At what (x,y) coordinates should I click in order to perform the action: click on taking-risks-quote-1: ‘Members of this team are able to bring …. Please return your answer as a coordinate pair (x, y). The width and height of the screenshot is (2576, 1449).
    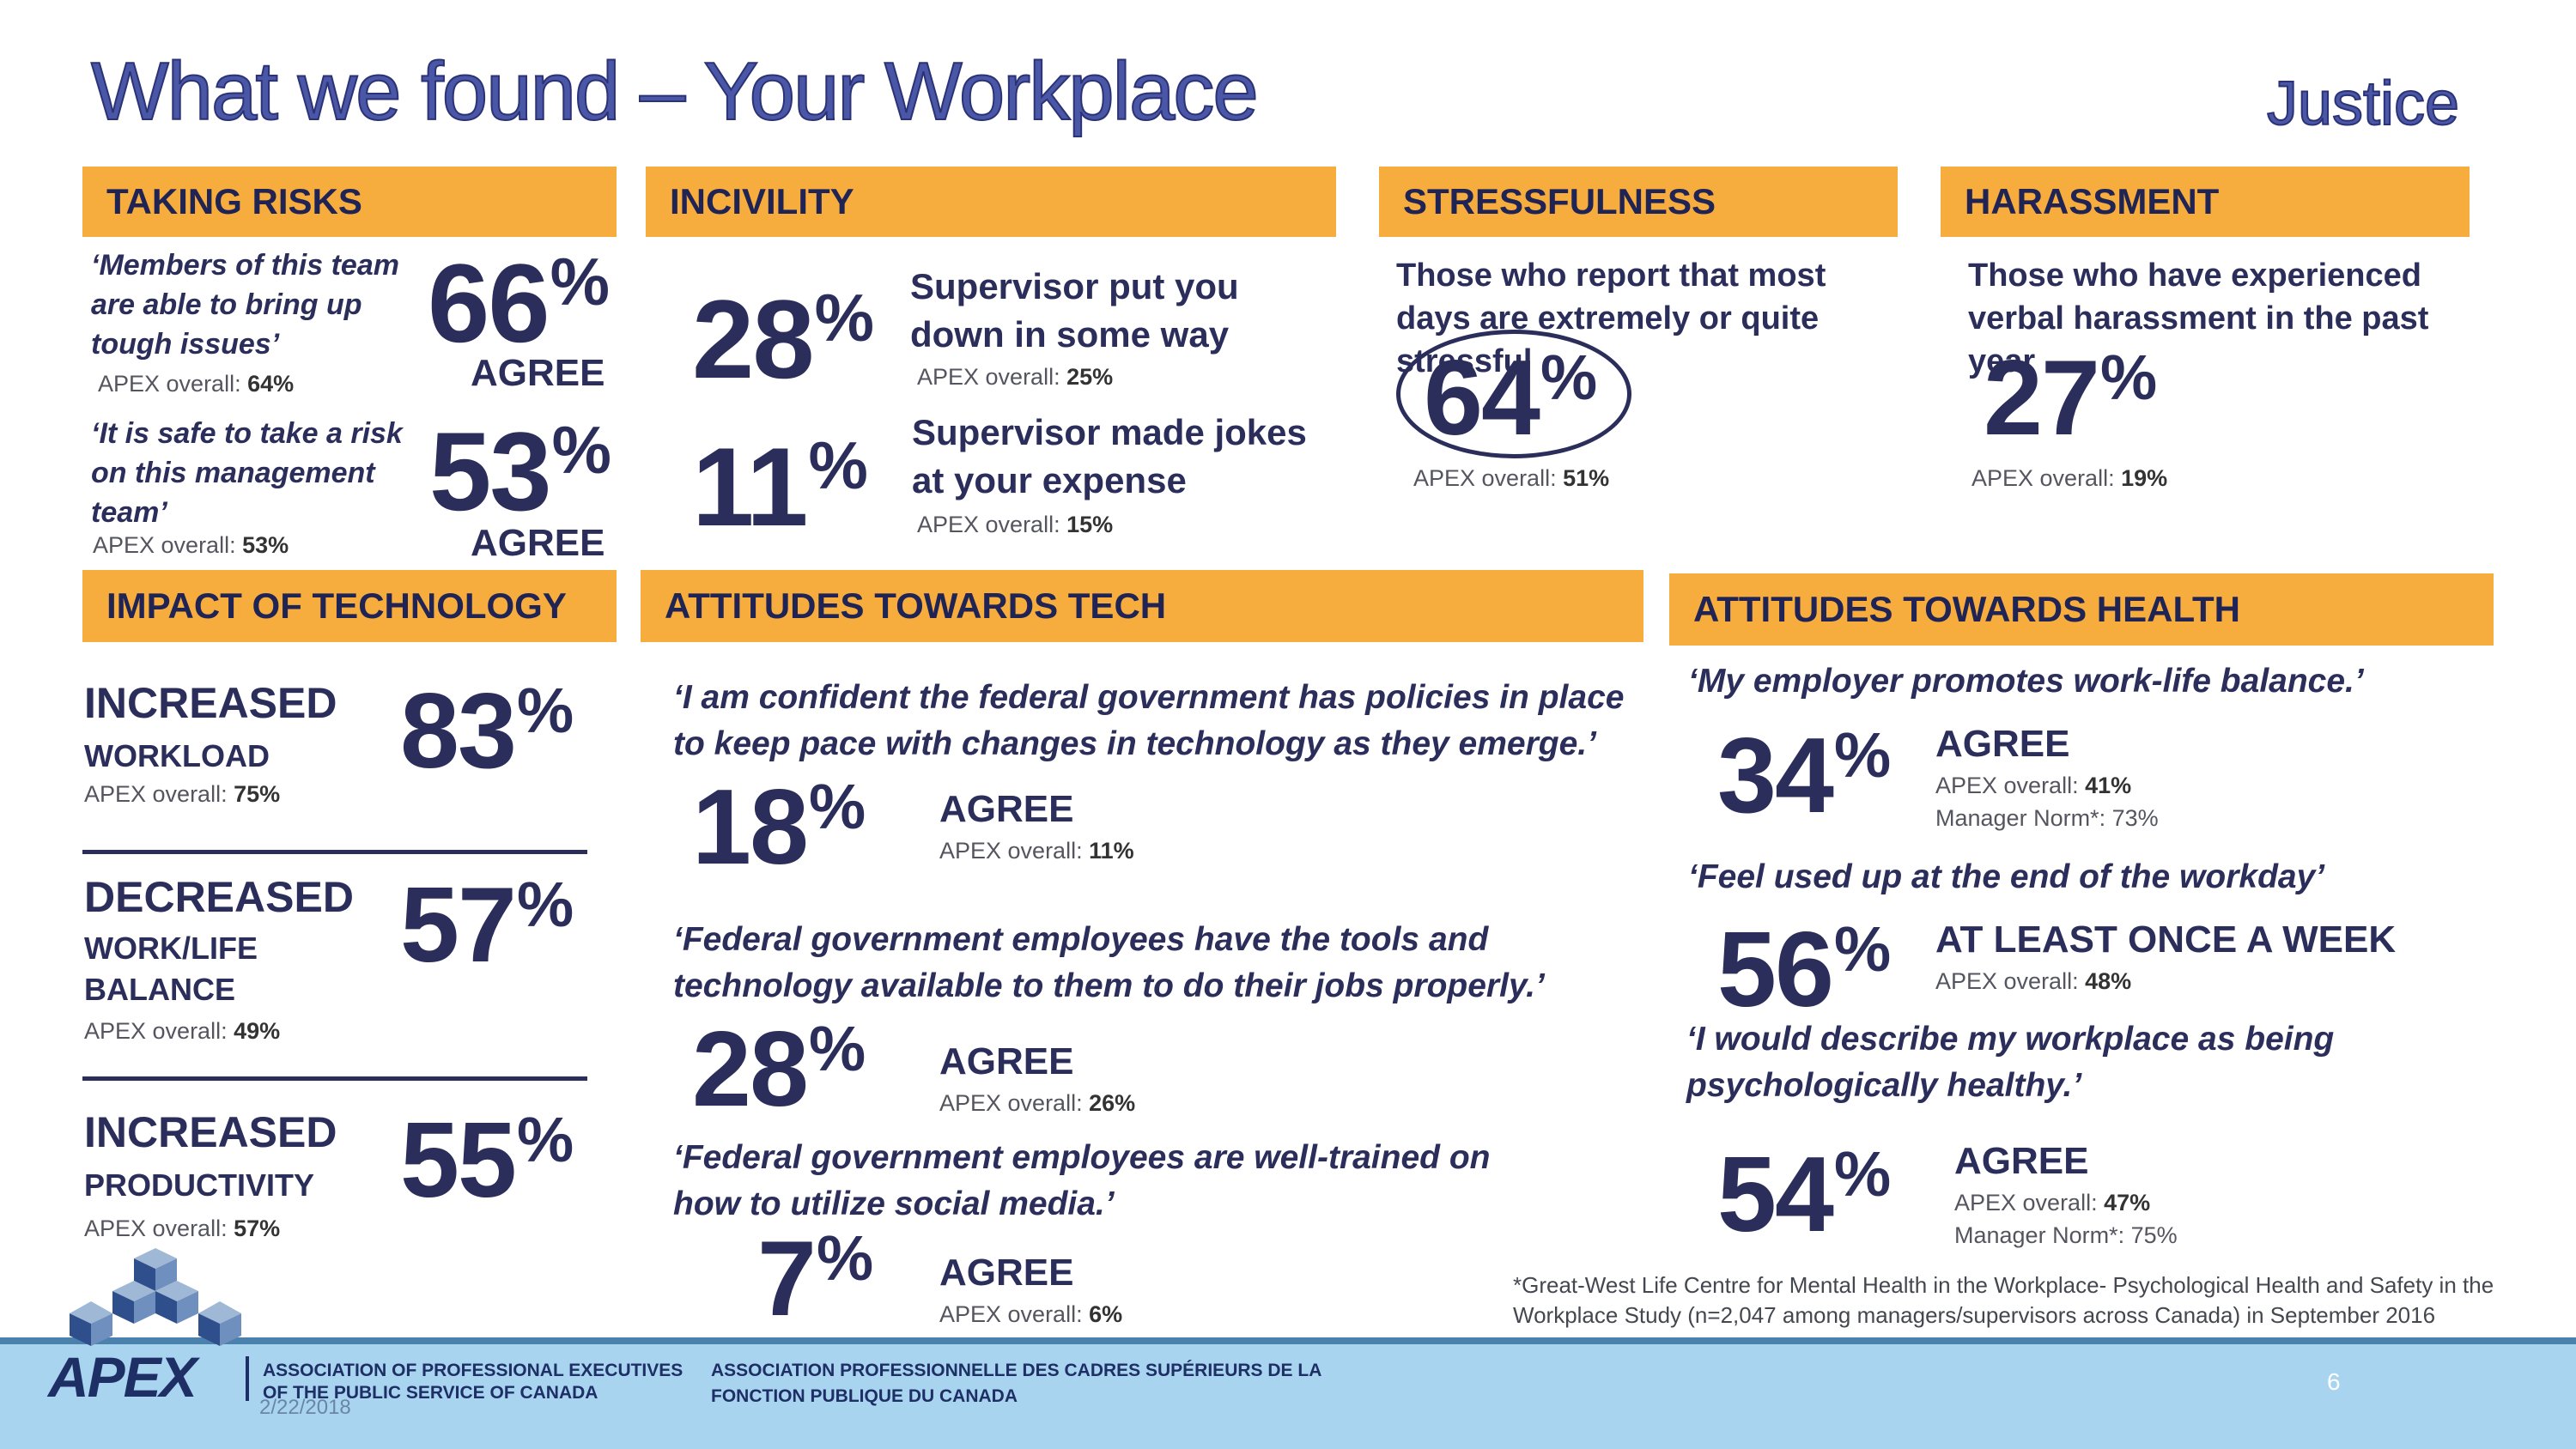
    Looking at the image, I should click on (245, 305).